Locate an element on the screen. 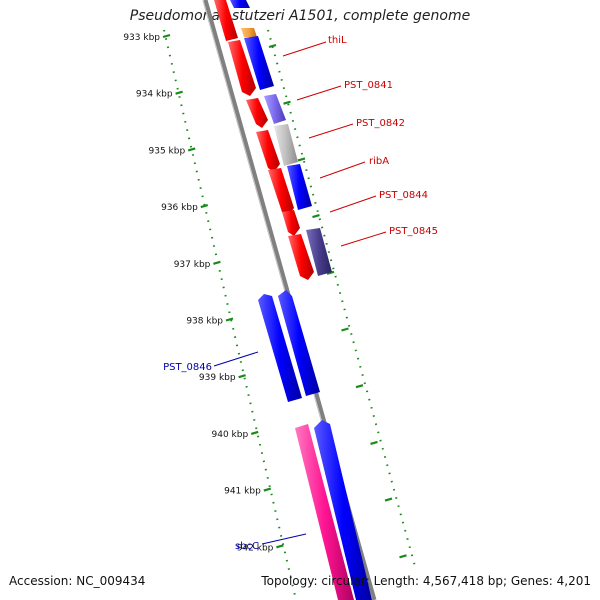  gene-thiL-red is located at coordinates (242, 68).